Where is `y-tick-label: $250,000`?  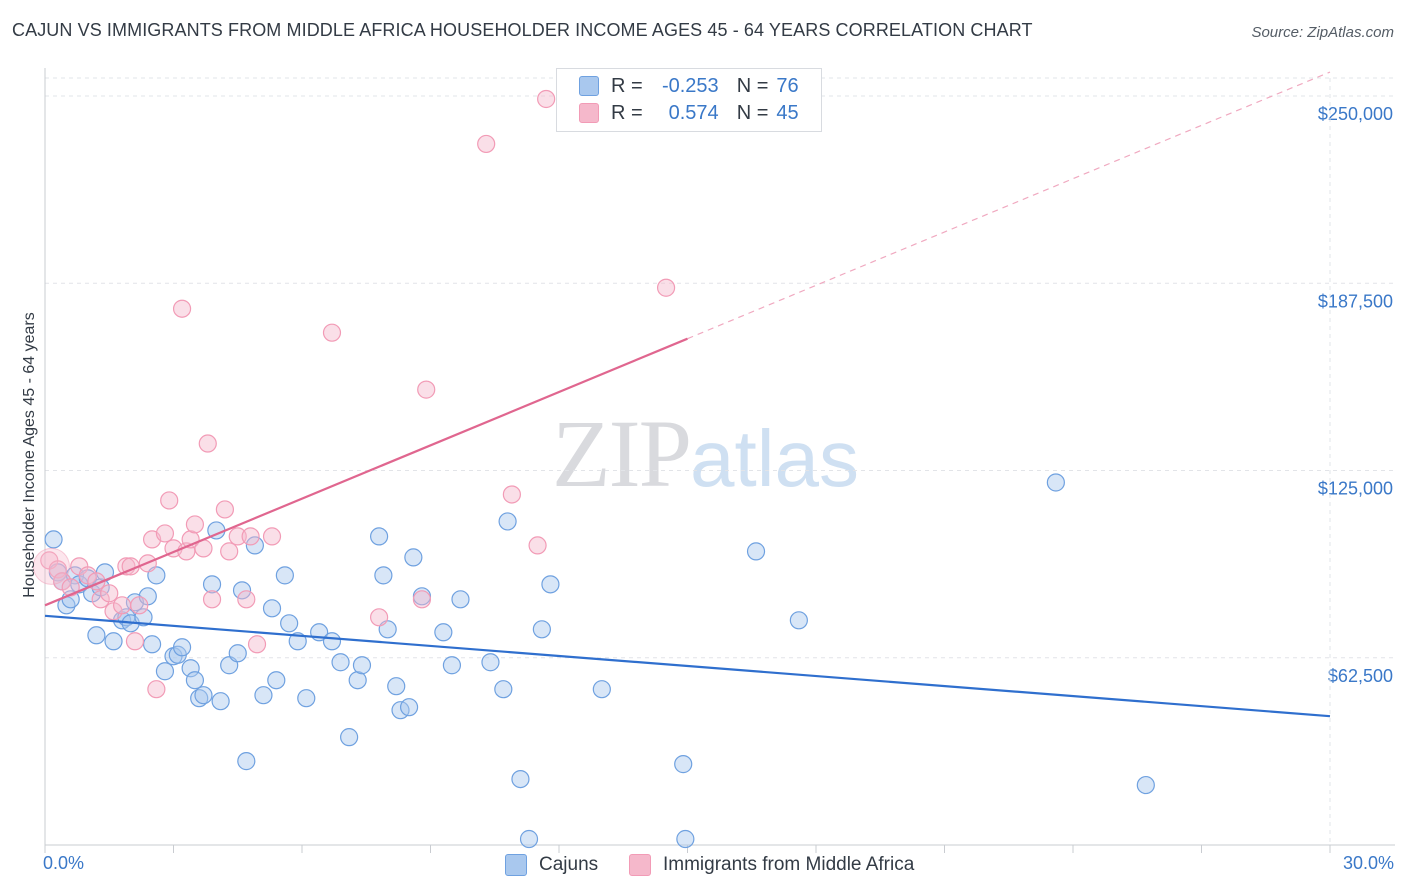
y-tick-label: $250,000 is located at coordinates (1355, 114).